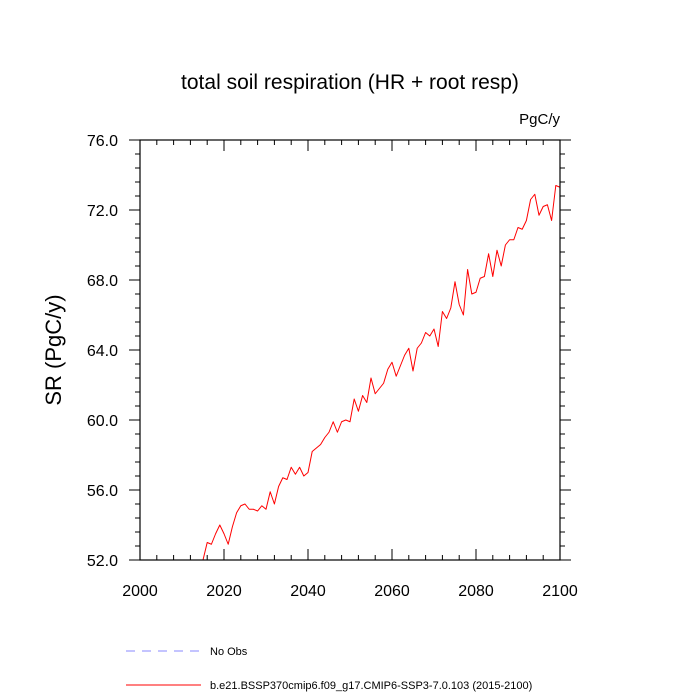  What do you see at coordinates (102, 211) in the screenshot?
I see `y-tick-label: 72.0` at bounding box center [102, 211].